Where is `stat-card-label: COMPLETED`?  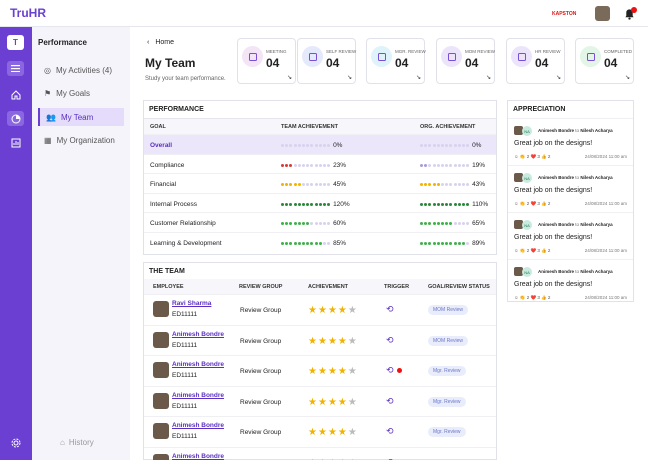
stat-card-label: COMPLETED is located at coordinates (618, 51).